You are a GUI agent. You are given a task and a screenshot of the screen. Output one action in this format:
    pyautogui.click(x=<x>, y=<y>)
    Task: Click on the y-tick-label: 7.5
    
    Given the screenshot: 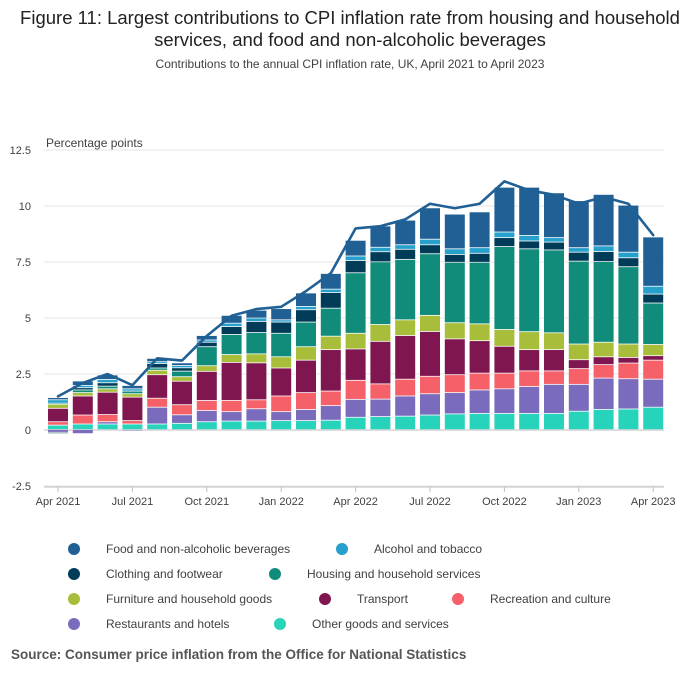 What is the action you would take?
    pyautogui.click(x=23, y=263)
    